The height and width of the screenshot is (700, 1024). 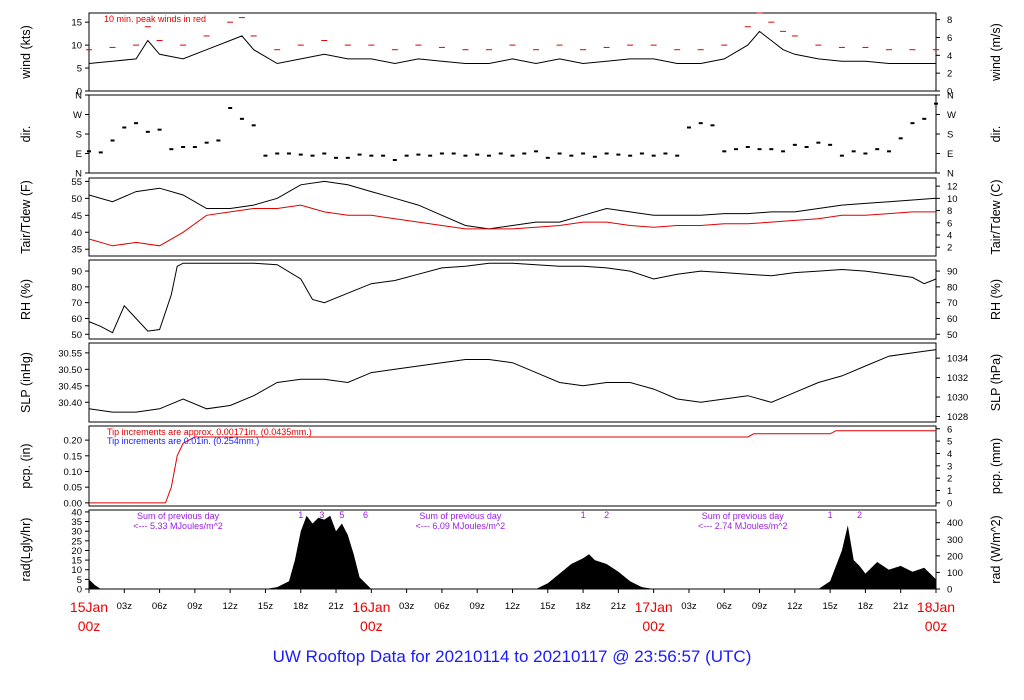 What do you see at coordinates (76, 541) in the screenshot?
I see `left-tick-label: 25` at bounding box center [76, 541].